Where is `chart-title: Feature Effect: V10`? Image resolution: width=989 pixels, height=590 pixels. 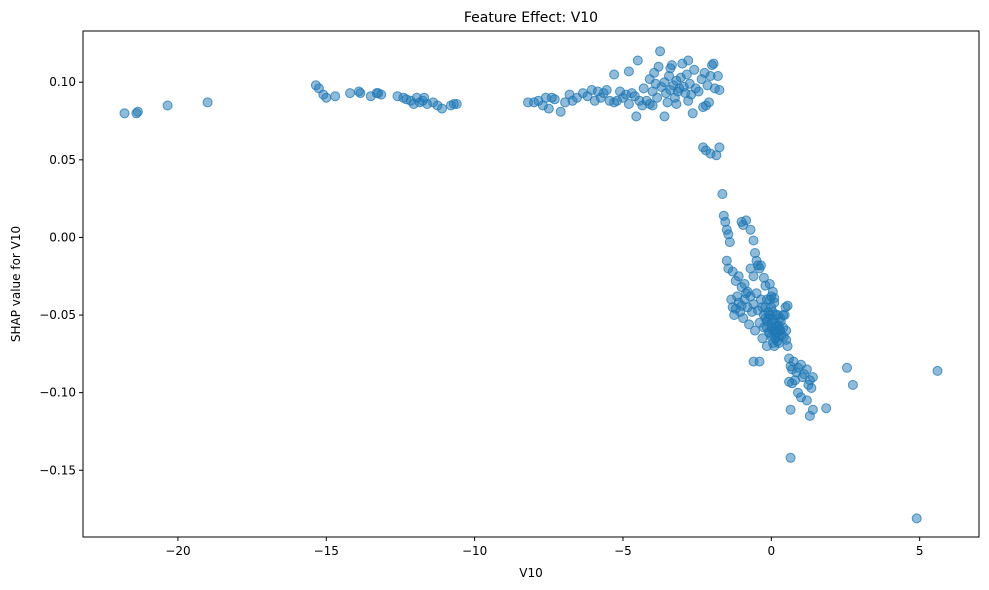
chart-title: Feature Effect: V10 is located at coordinates (531, 18).